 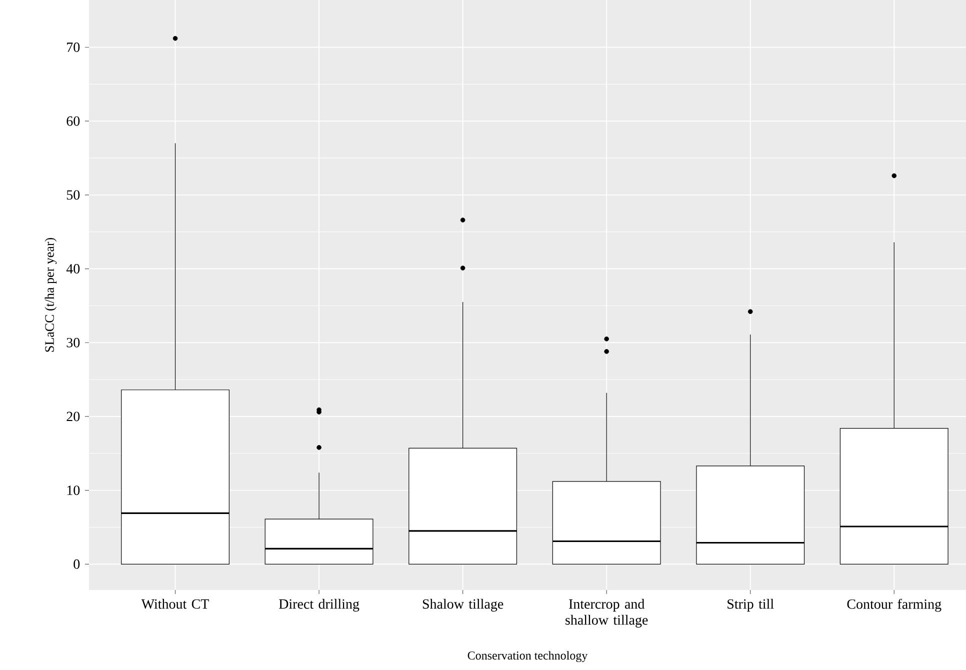 What do you see at coordinates (73, 195) in the screenshot?
I see `y-tick-label: 50` at bounding box center [73, 195].